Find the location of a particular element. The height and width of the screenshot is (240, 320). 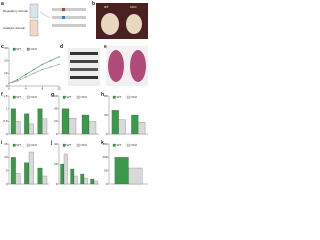

y-tick-label: 1 is located at coordinates (7, 108).